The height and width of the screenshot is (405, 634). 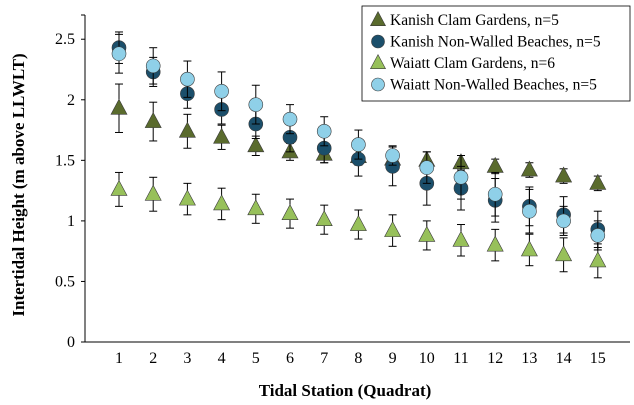 I want to click on y-tick-label: 1, so click(x=71, y=221).